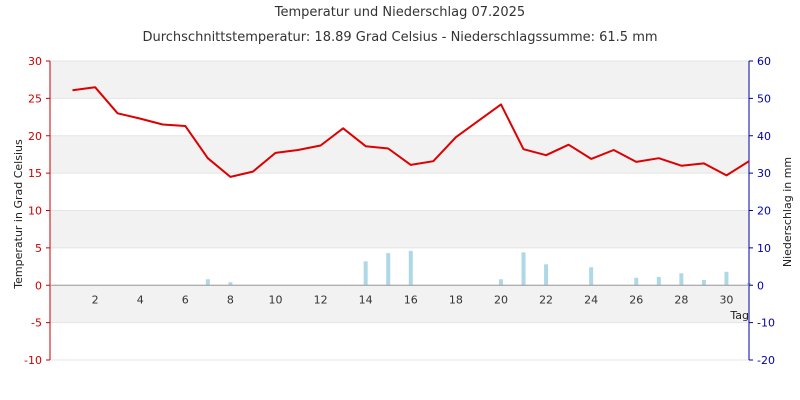 The width and height of the screenshot is (800, 400). I want to click on y-axis-right-label: Niederschlag in mm, so click(787, 212).